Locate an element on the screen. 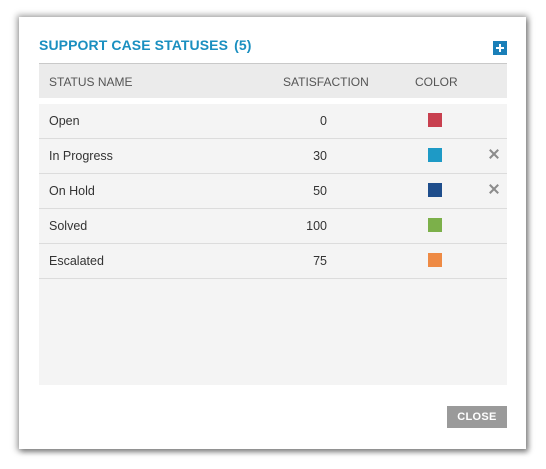  column-header-satisfaction: SATISFACTION is located at coordinates (326, 82).